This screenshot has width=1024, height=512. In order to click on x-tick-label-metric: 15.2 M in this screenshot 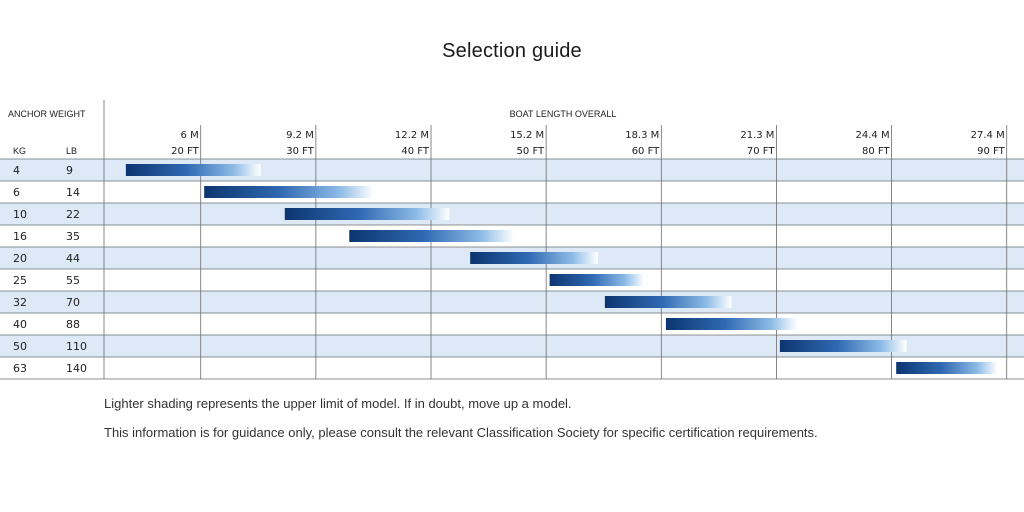, I will do `click(527, 135)`.